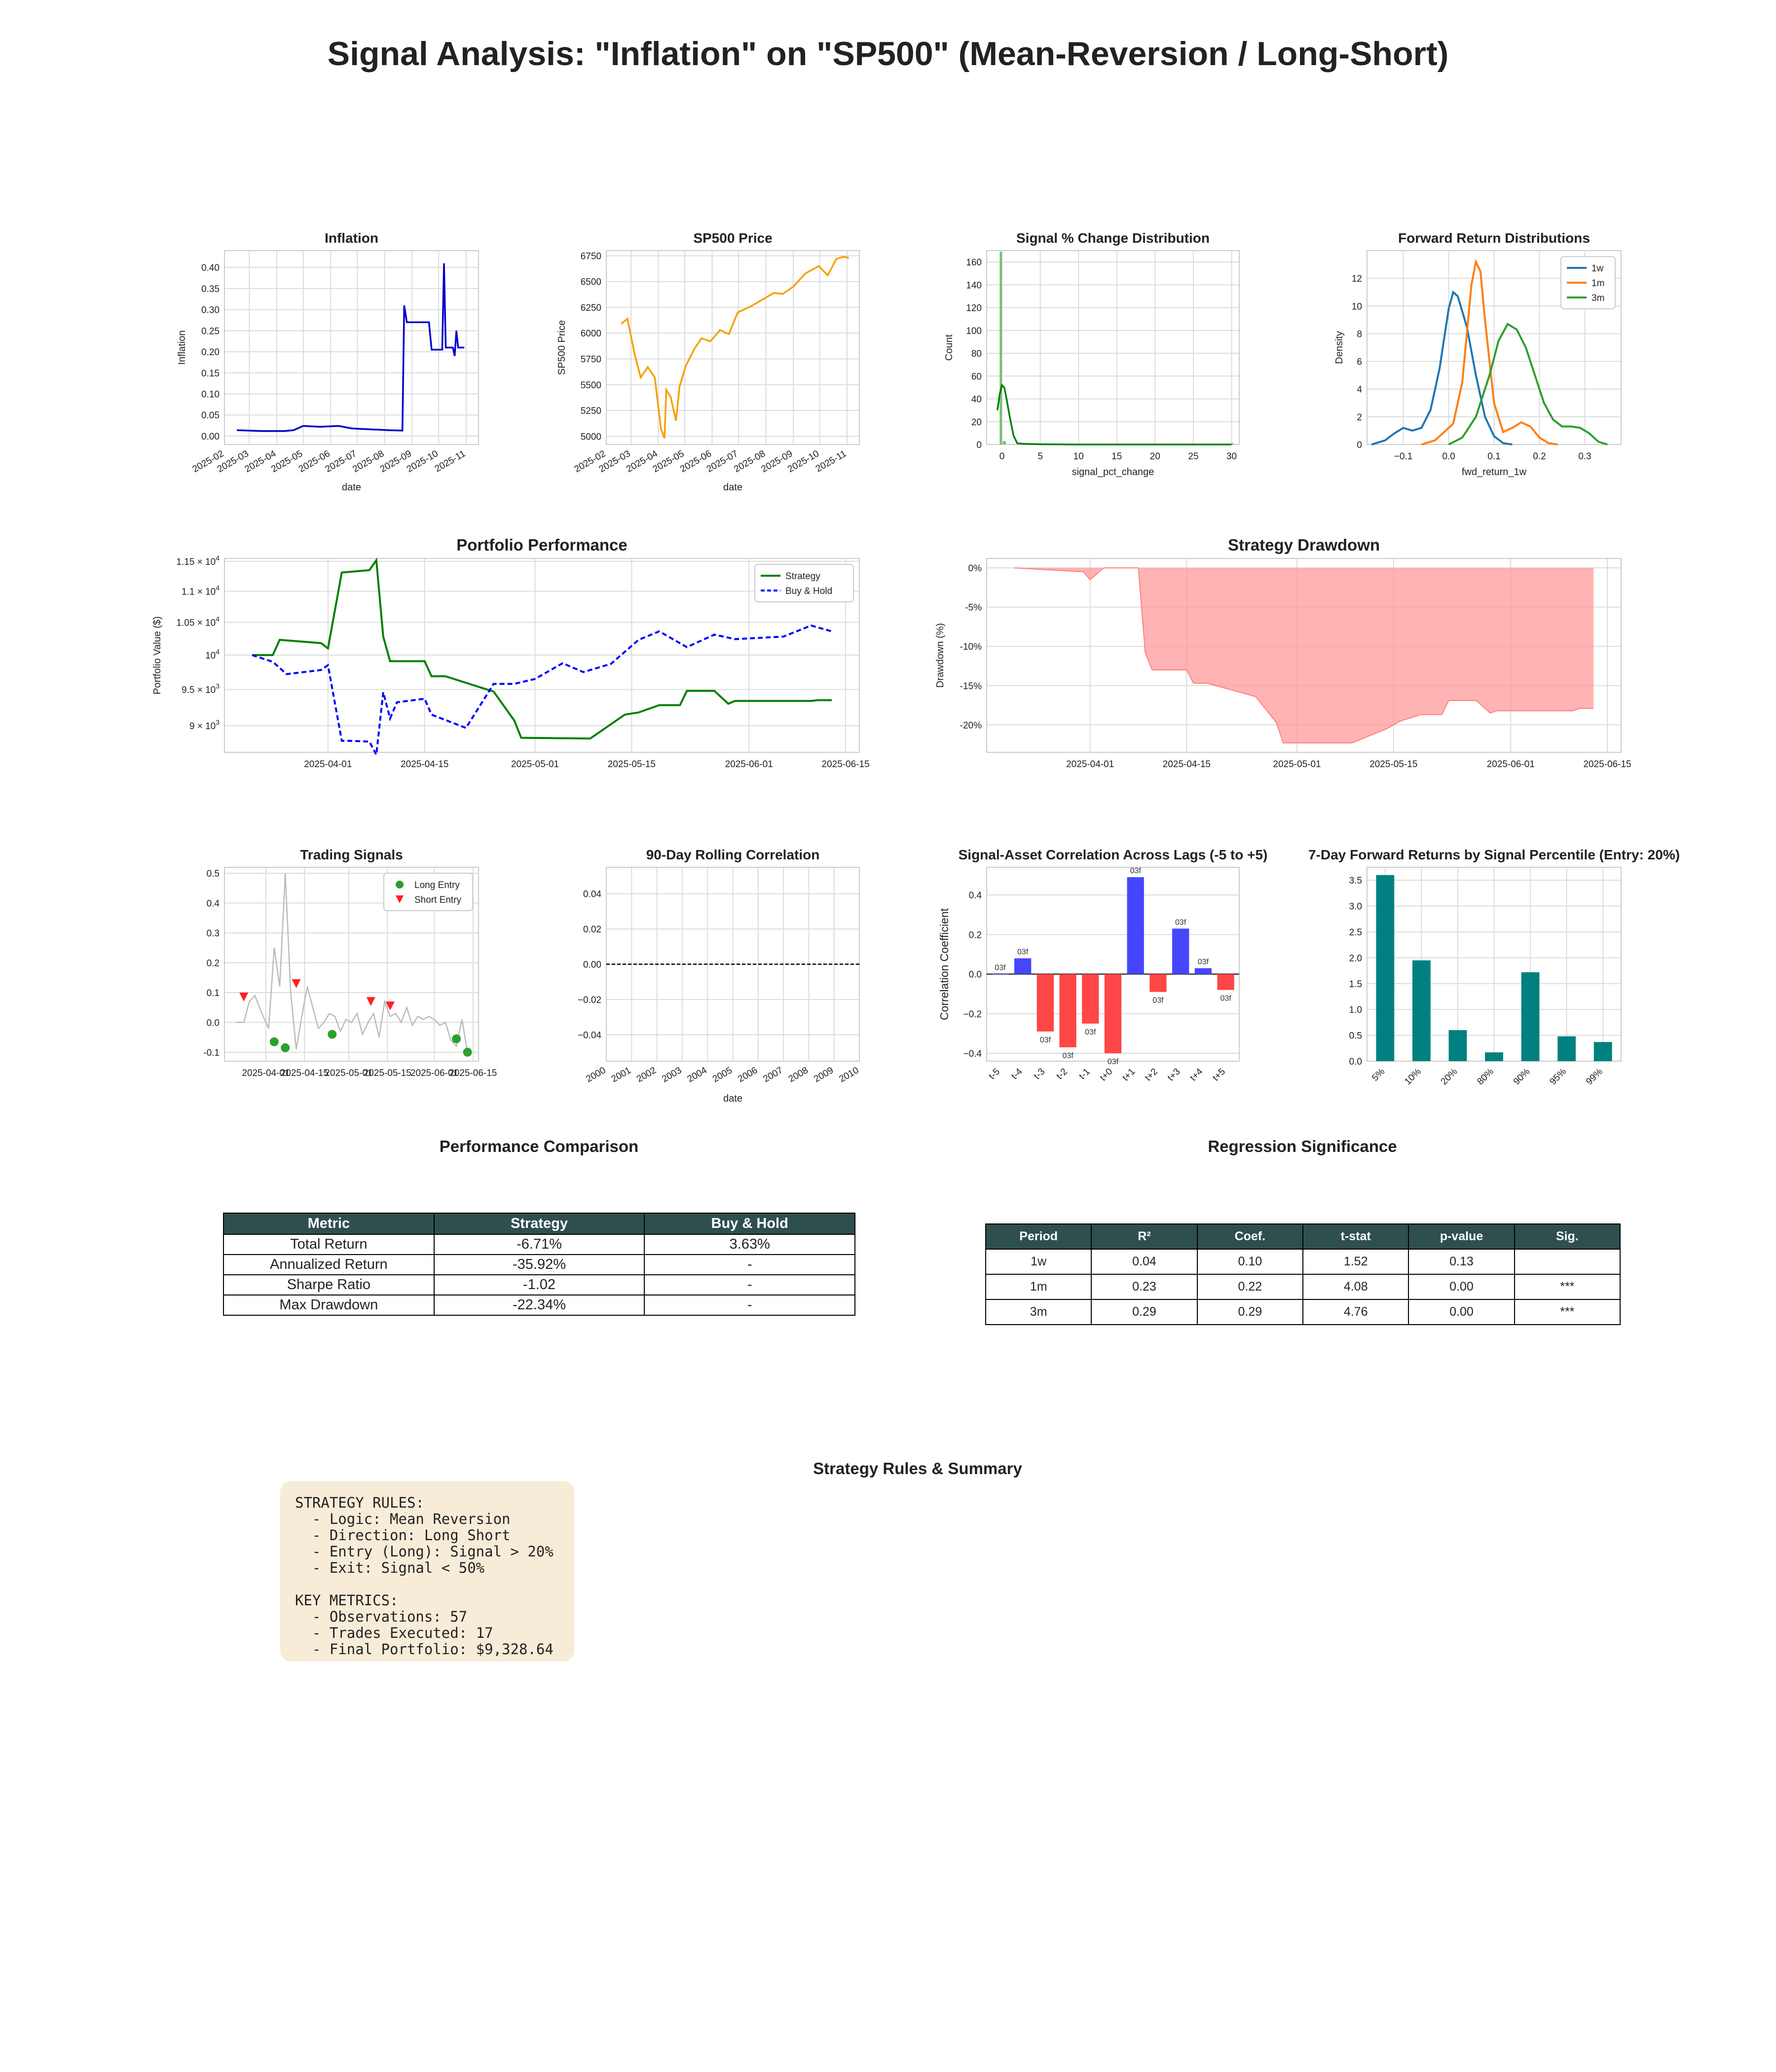 The image size is (1776, 2072). What do you see at coordinates (1249, 1237) in the screenshot?
I see `regression-header-cell: Coef.` at bounding box center [1249, 1237].